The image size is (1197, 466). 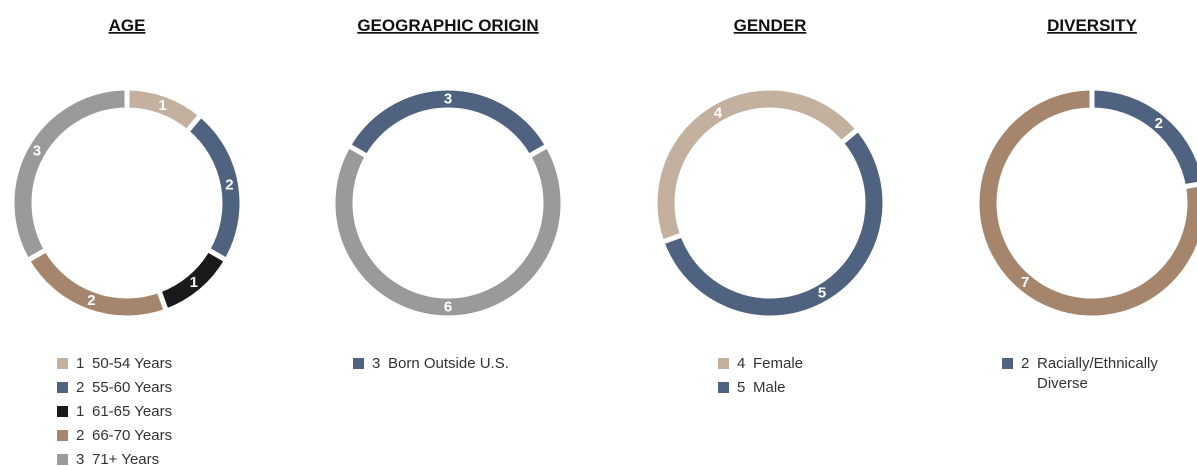 What do you see at coordinates (127, 25) in the screenshot?
I see `chart-title: AGE` at bounding box center [127, 25].